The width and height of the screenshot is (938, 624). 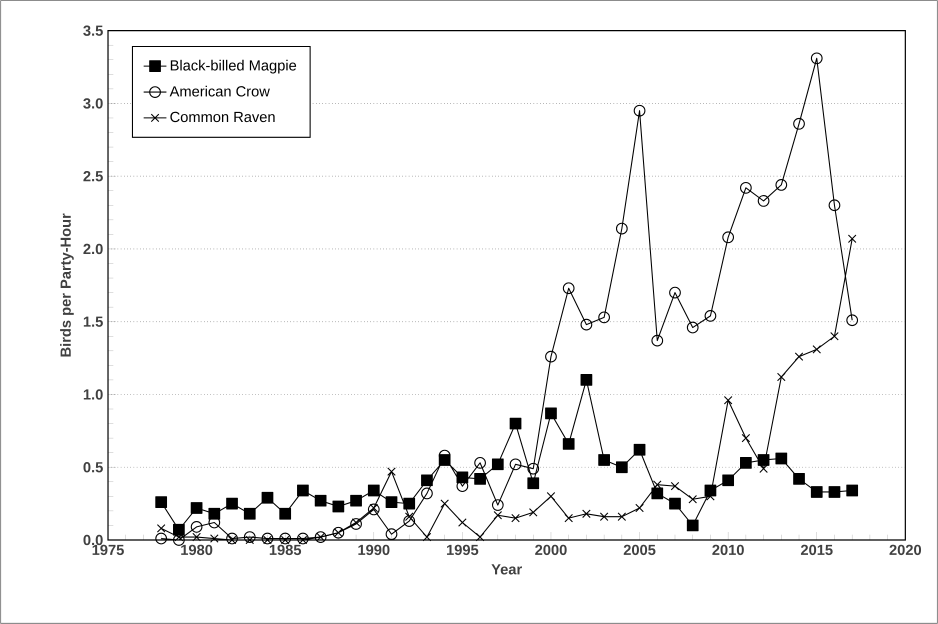 I want to click on x-tick-label: 2010, so click(x=728, y=550).